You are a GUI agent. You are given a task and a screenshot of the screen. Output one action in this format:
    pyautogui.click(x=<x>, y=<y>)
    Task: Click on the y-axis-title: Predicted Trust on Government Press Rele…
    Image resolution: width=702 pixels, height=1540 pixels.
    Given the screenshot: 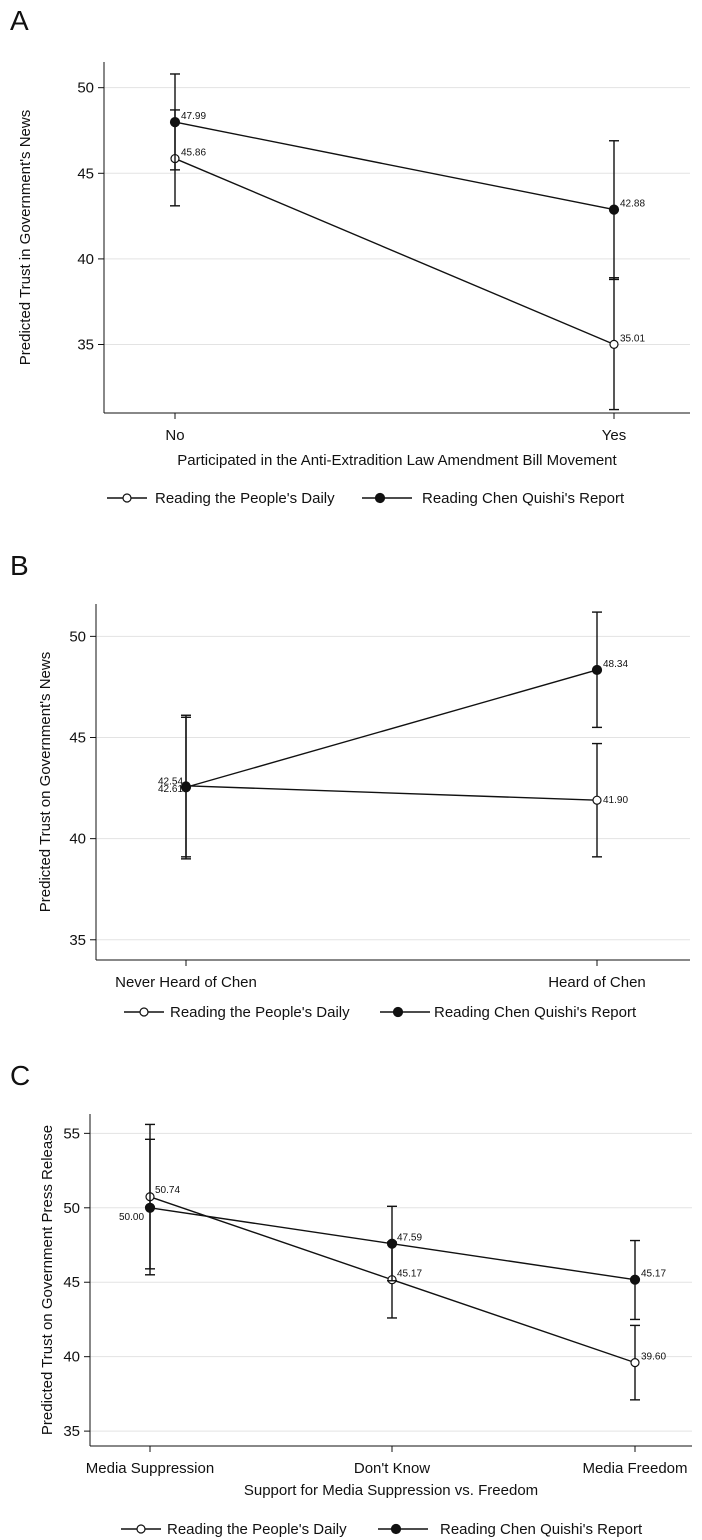 What is the action you would take?
    pyautogui.click(x=47, y=1280)
    